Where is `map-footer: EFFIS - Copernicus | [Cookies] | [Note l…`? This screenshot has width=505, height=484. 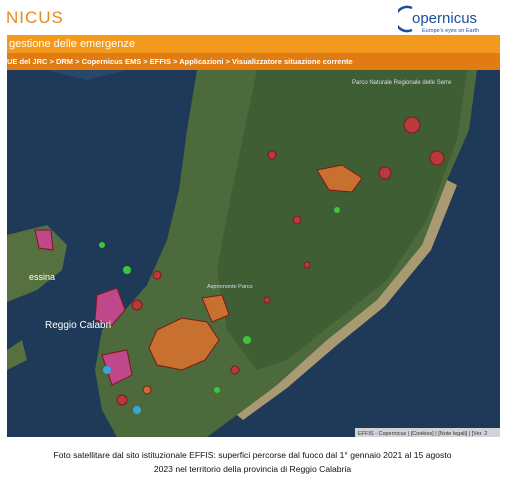
map-footer: EFFIS - Copernicus | [Cookies] | [Note l… is located at coordinates (422, 434).